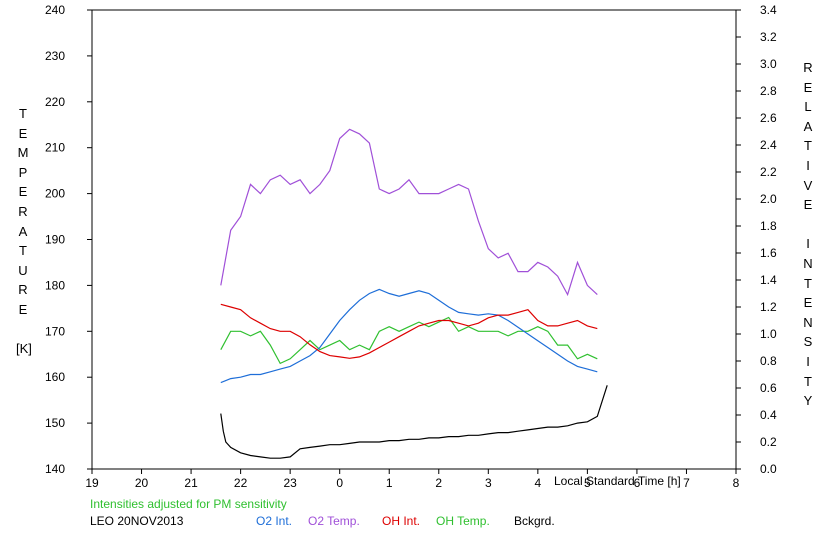 This screenshot has width=828, height=535. What do you see at coordinates (808, 107) in the screenshot?
I see `right-axis-letter: L` at bounding box center [808, 107].